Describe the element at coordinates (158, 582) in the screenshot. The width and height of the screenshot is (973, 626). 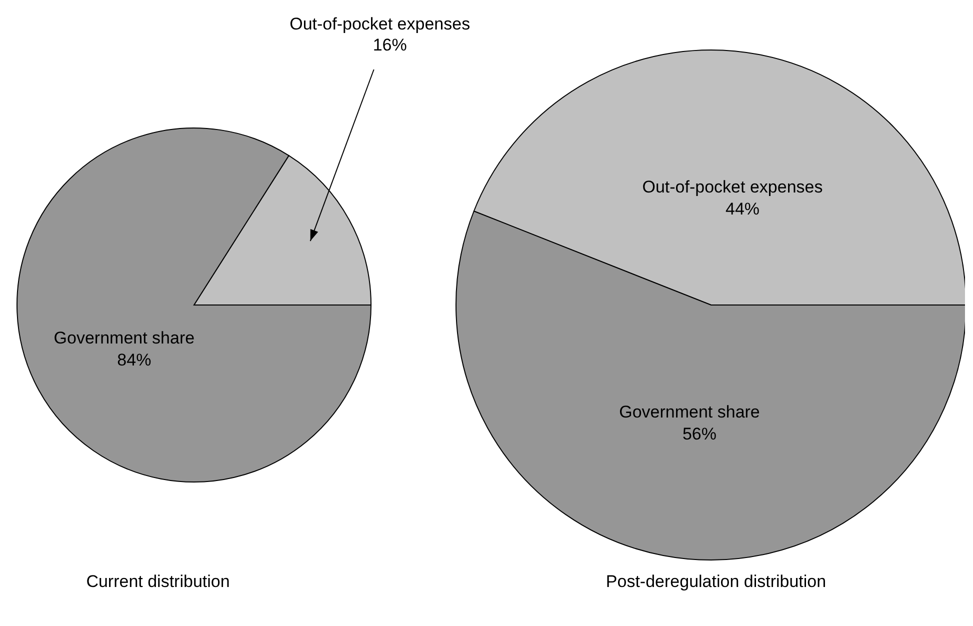
I see `text: Current distribution` at that location.